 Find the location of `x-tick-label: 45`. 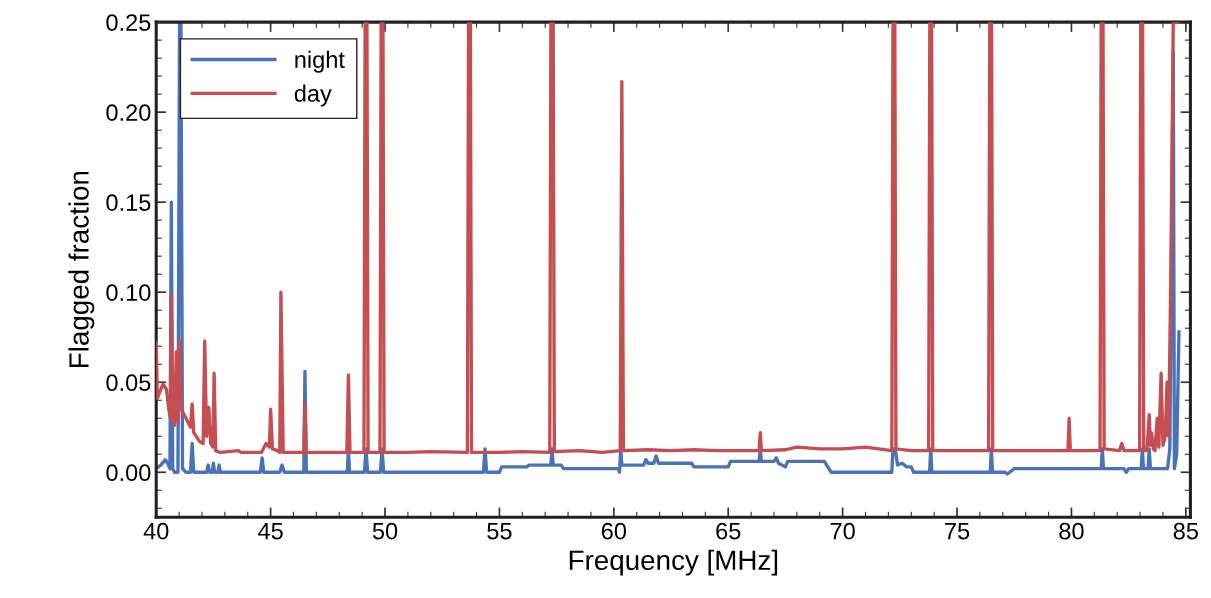

x-tick-label: 45 is located at coordinates (270, 531).